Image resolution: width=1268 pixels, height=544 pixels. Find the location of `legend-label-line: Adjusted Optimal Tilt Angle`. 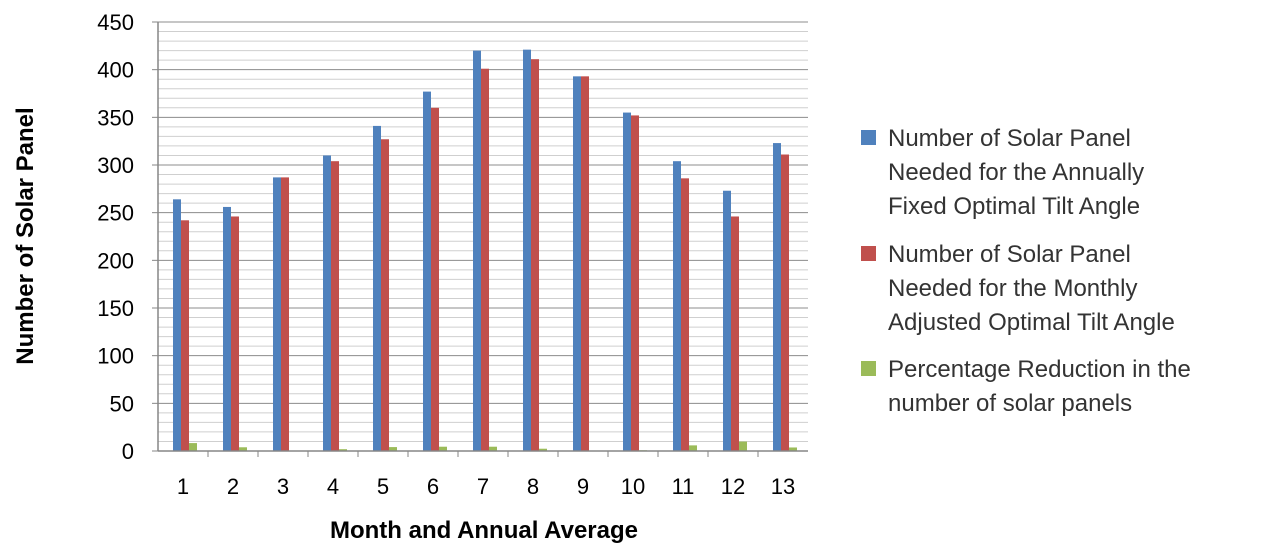

legend-label-line: Adjusted Optimal Tilt Angle is located at coordinates (1031, 322).